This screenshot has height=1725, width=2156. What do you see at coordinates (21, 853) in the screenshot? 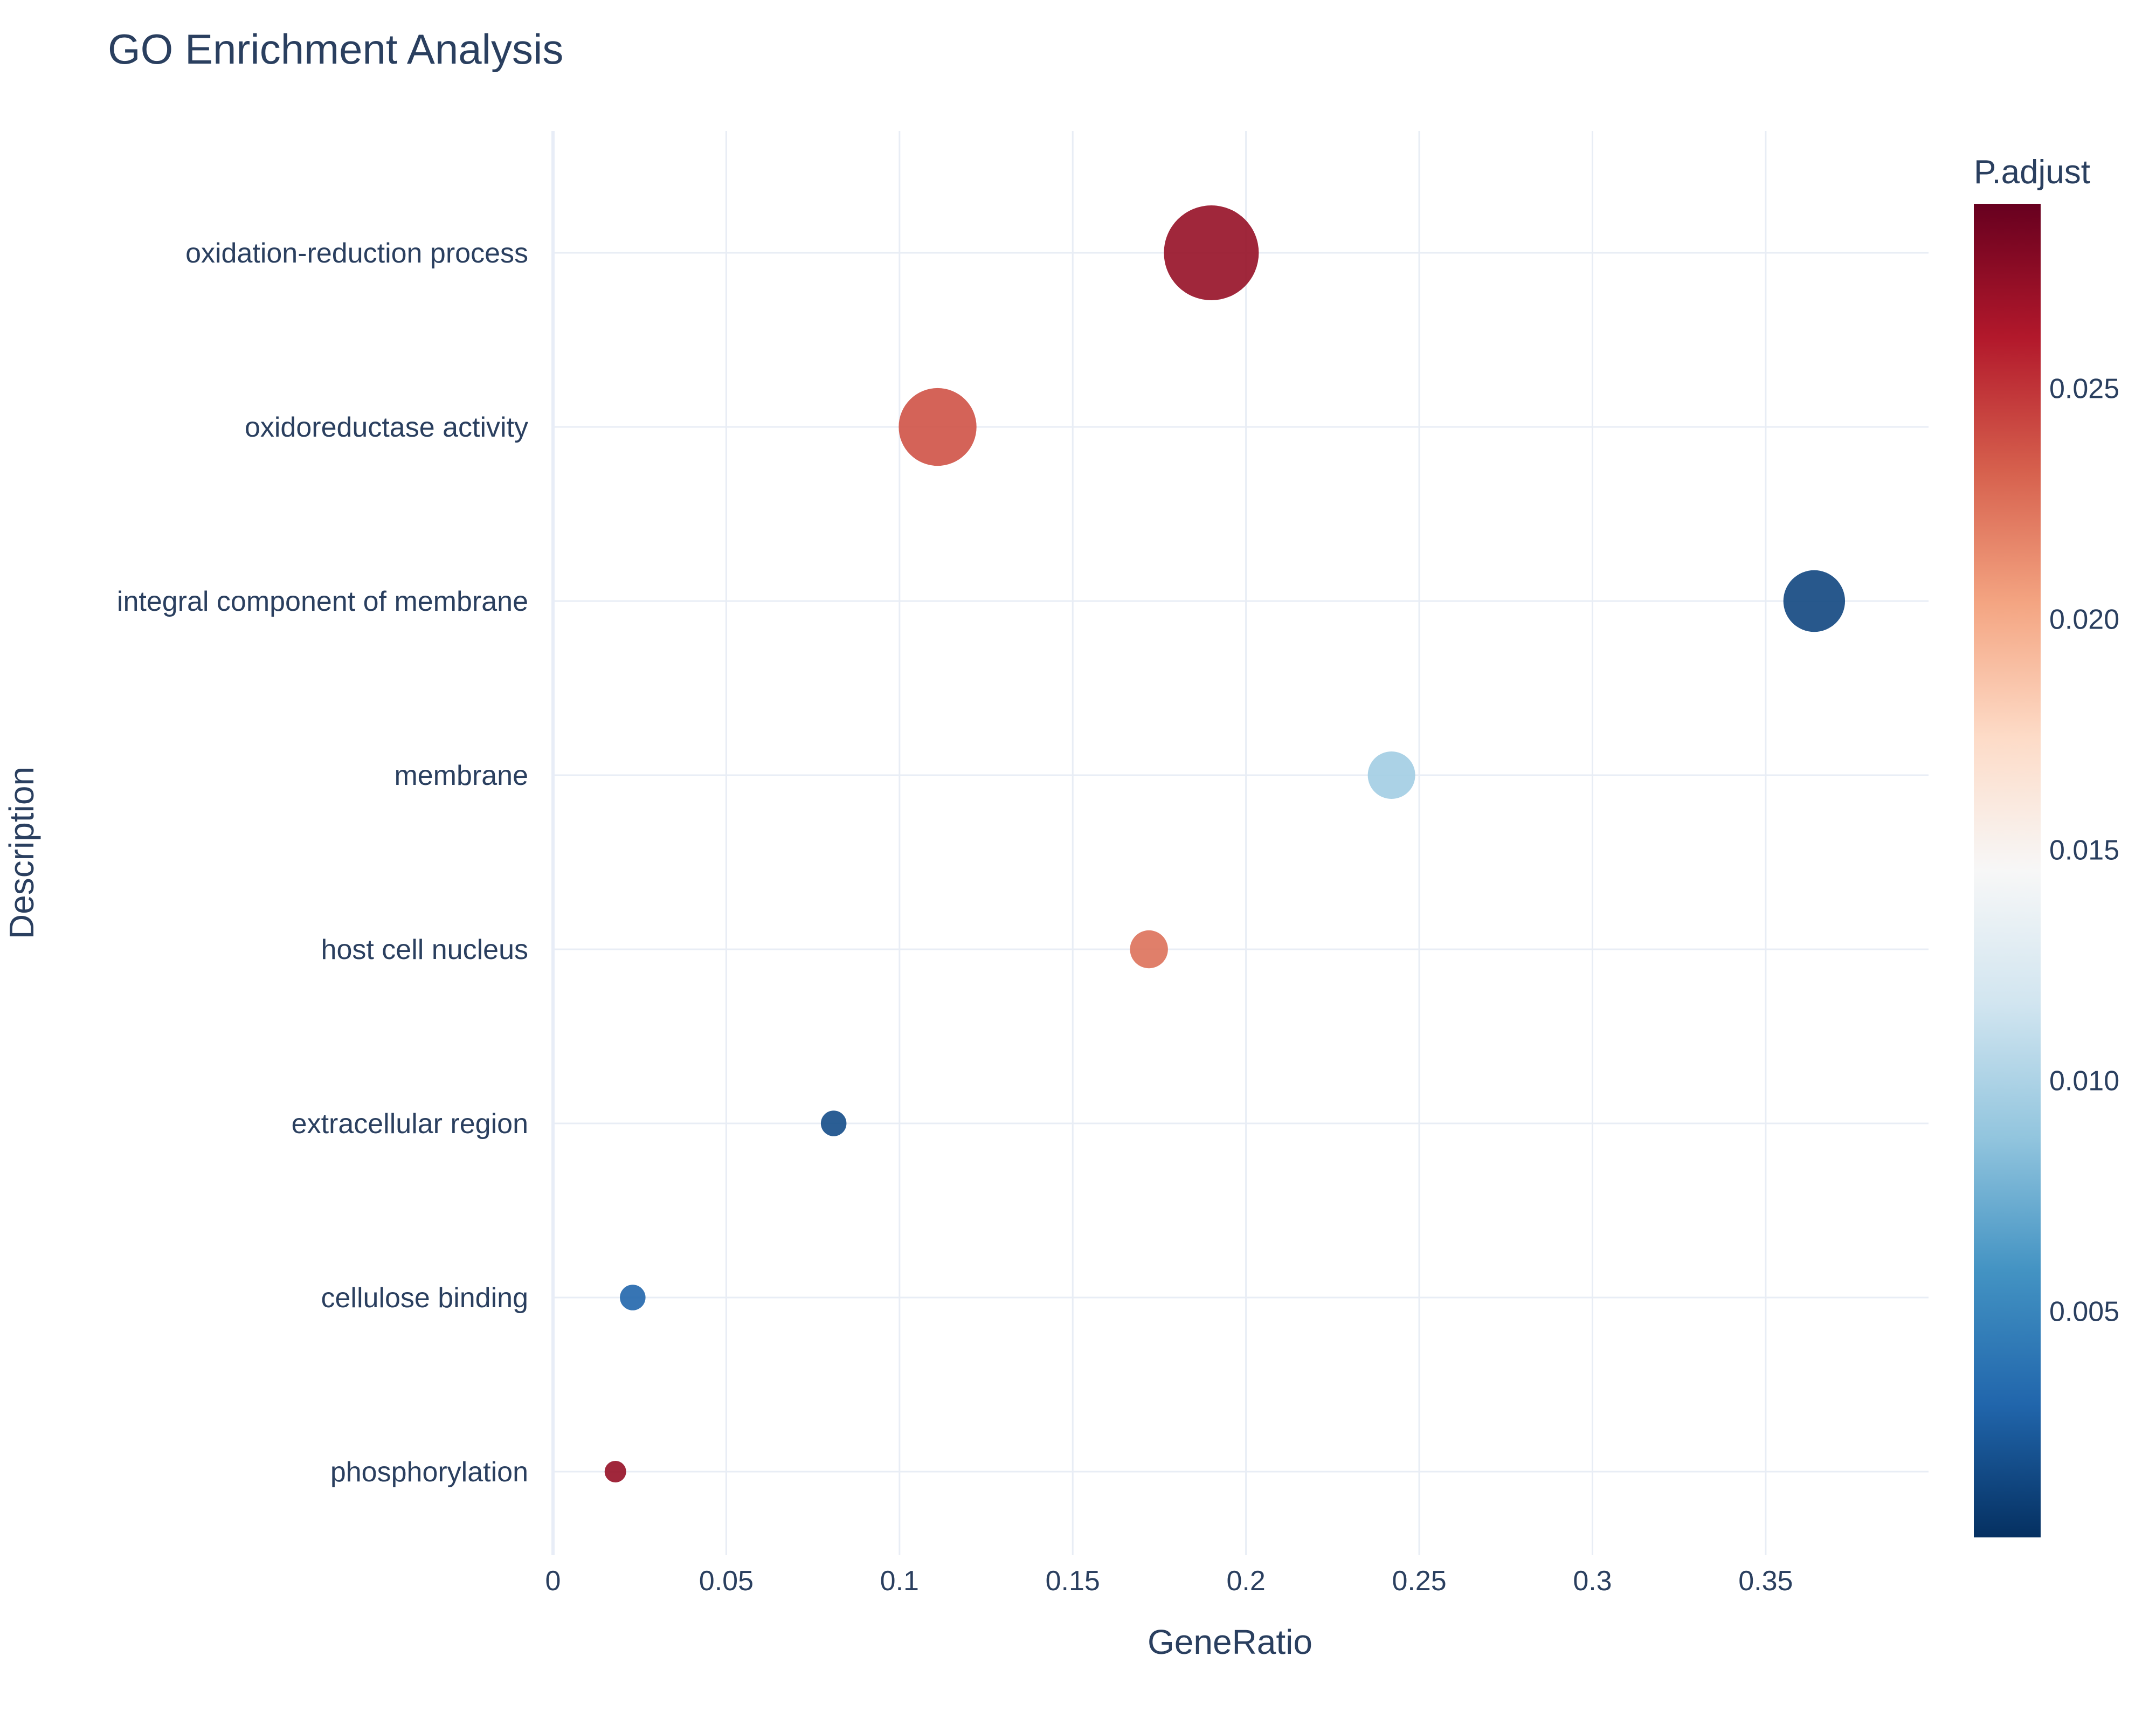
I see `y-axis-title: Description` at bounding box center [21, 853].